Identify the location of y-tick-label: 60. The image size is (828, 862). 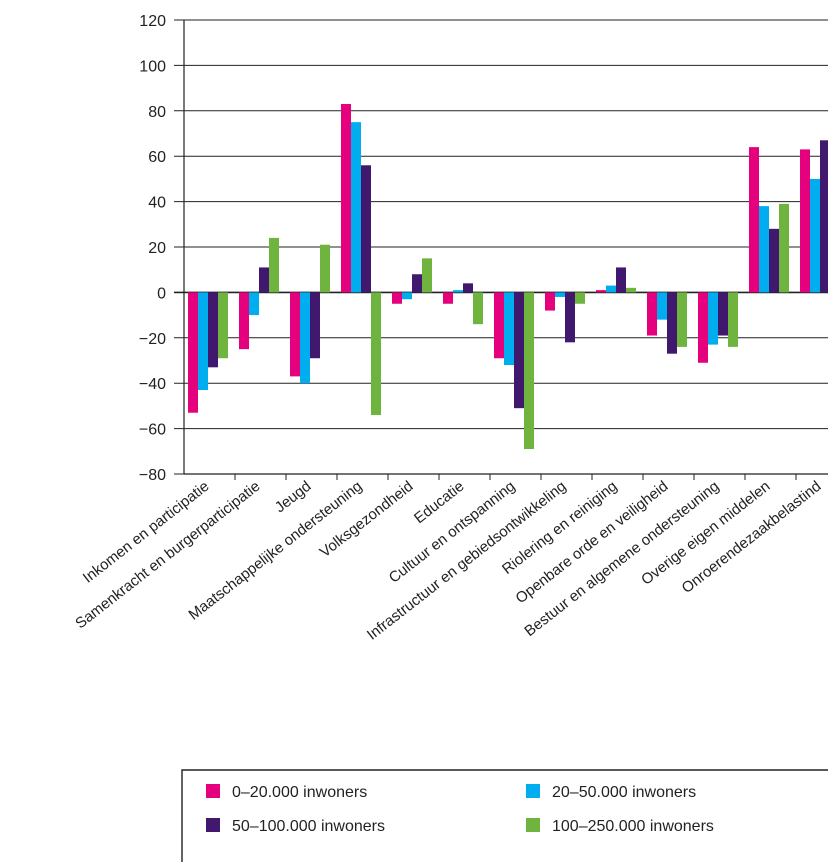
(157, 157).